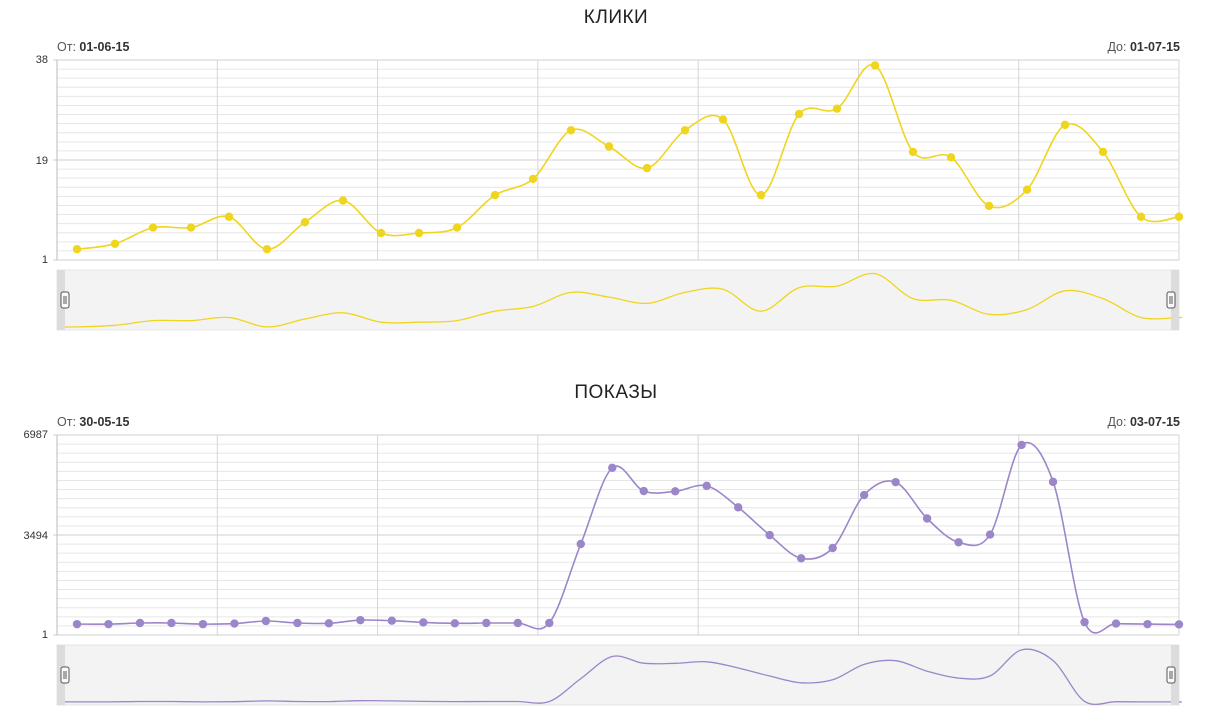  I want to click on impressions-range-to: До: 03-07-15, so click(1143, 422).